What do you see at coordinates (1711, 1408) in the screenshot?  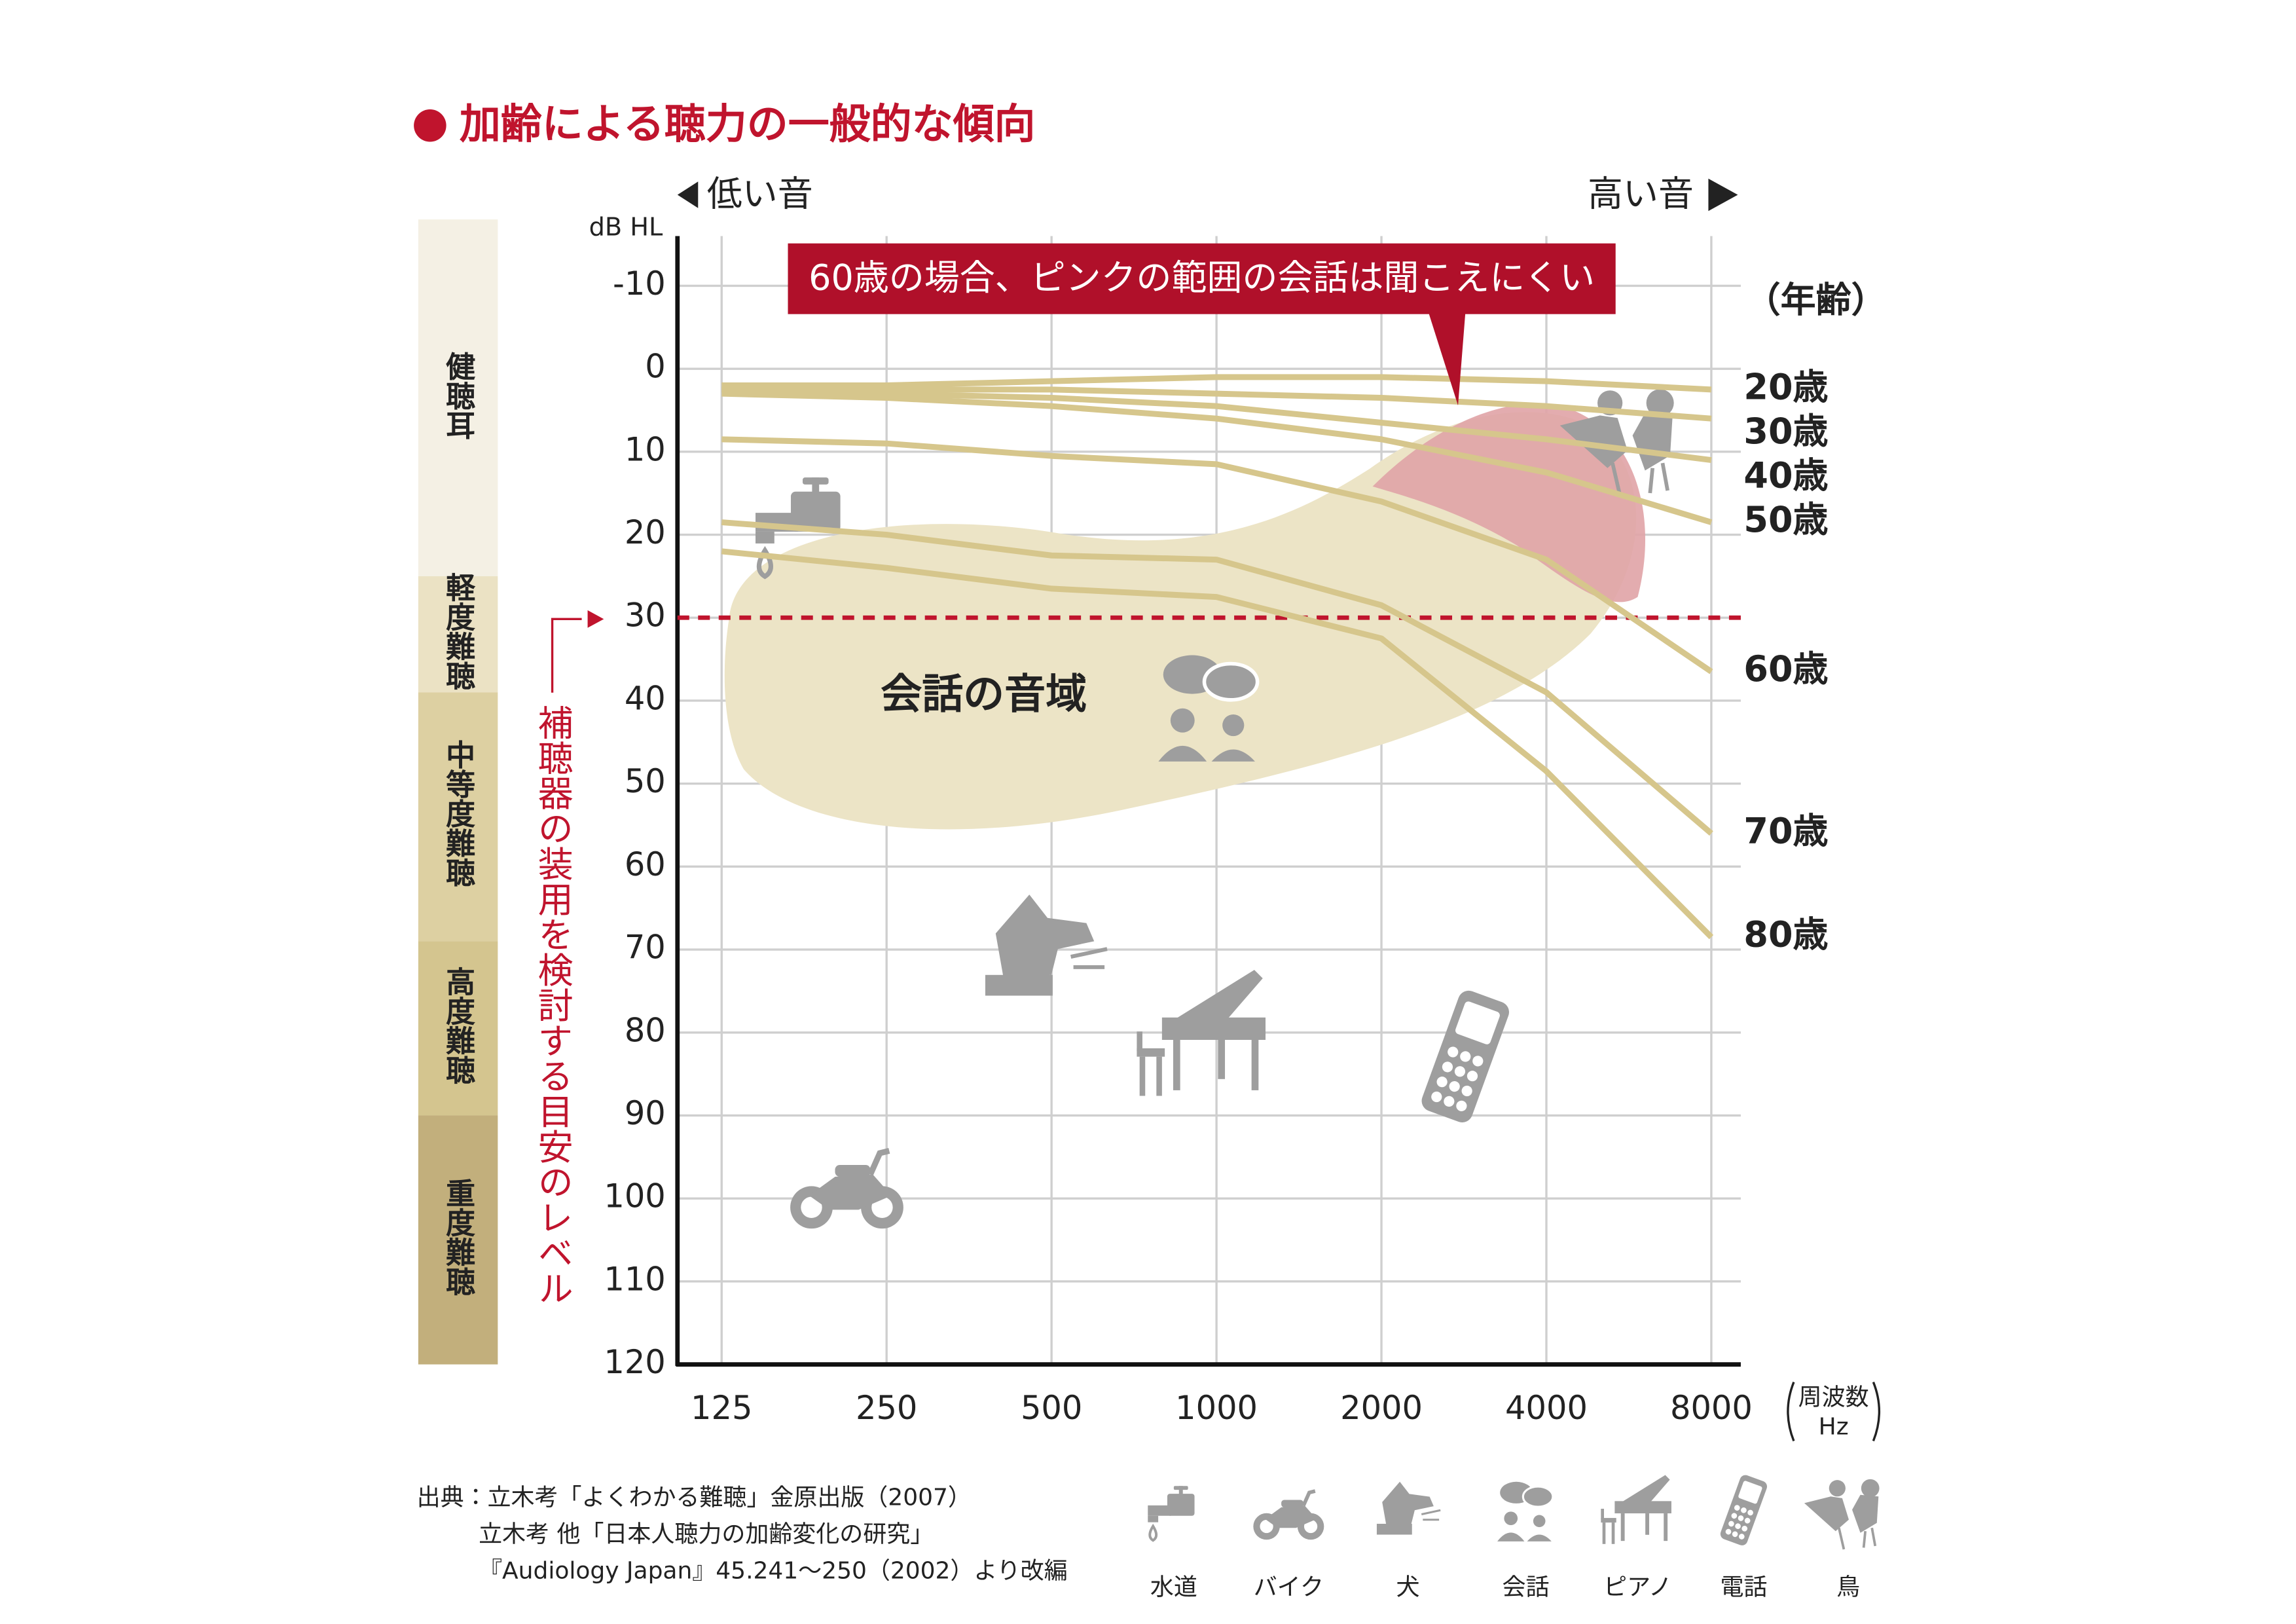 I see `x-tick-label: 8000` at bounding box center [1711, 1408].